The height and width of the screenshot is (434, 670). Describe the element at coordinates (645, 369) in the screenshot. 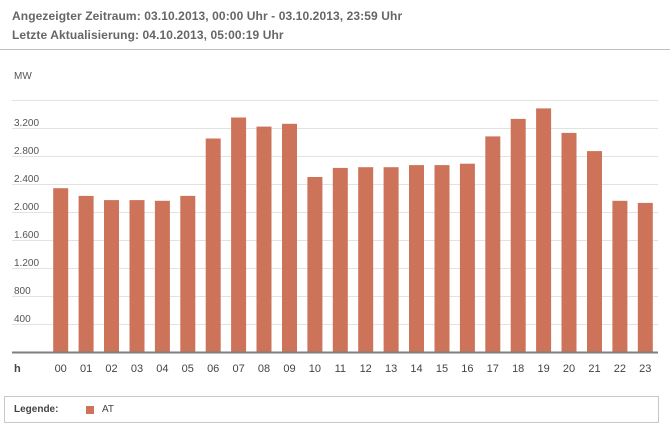

I see `x-tick-label: 23` at that location.